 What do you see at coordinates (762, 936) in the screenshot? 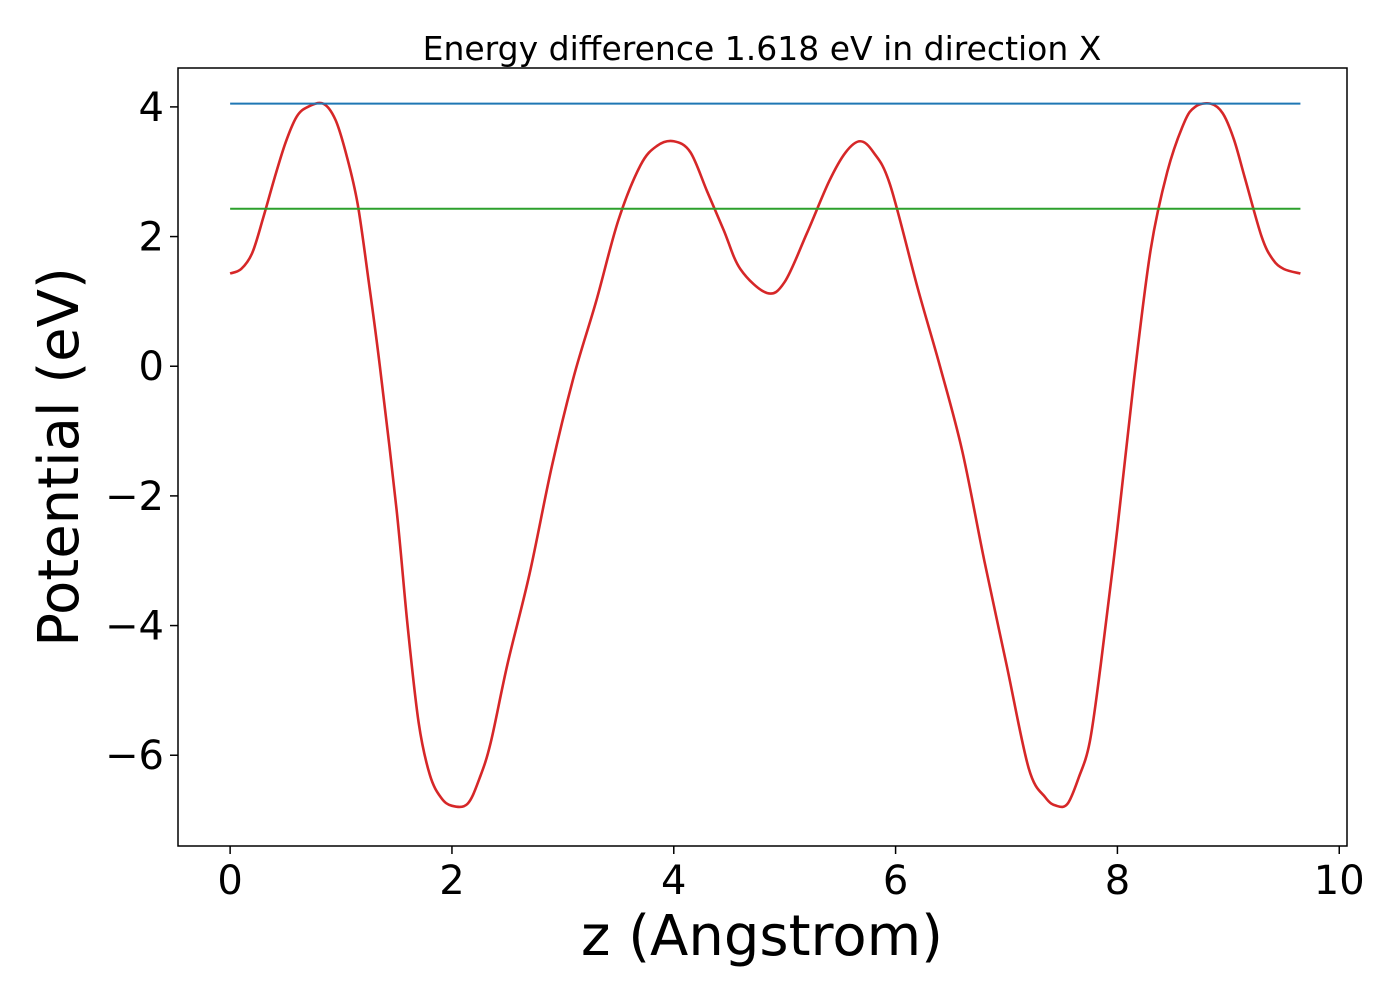
I see `x-axis-title: z (Angstrom)` at bounding box center [762, 936].